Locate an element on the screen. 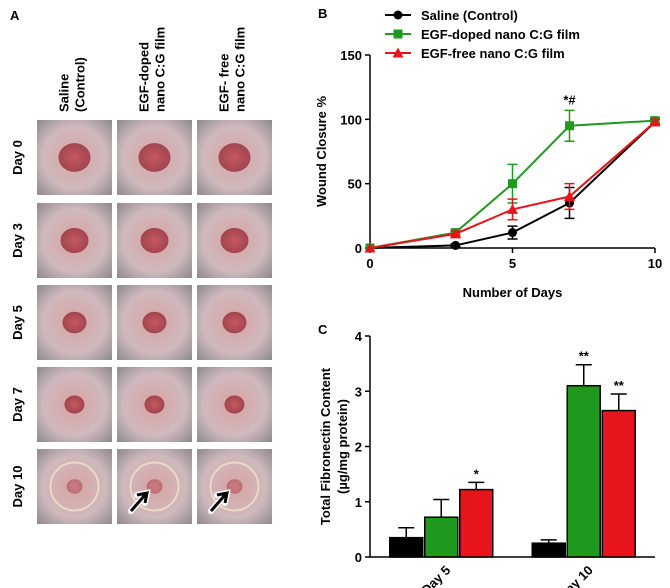 The height and width of the screenshot is (588, 670). x-tick-label: 0 is located at coordinates (369, 263).